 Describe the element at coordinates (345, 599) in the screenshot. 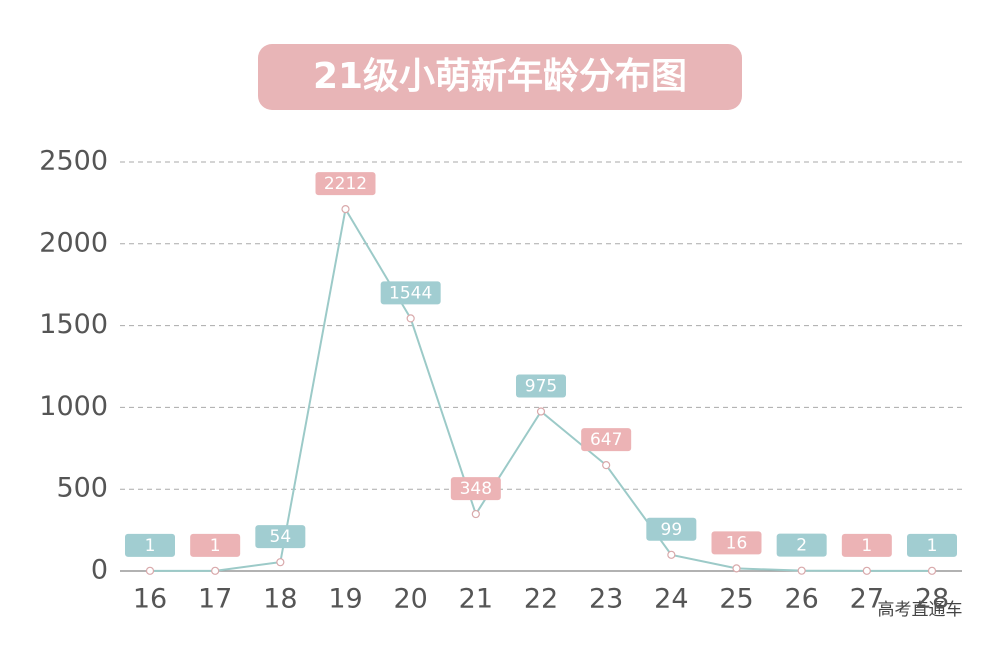

I see `x-tick-label: 19` at that location.